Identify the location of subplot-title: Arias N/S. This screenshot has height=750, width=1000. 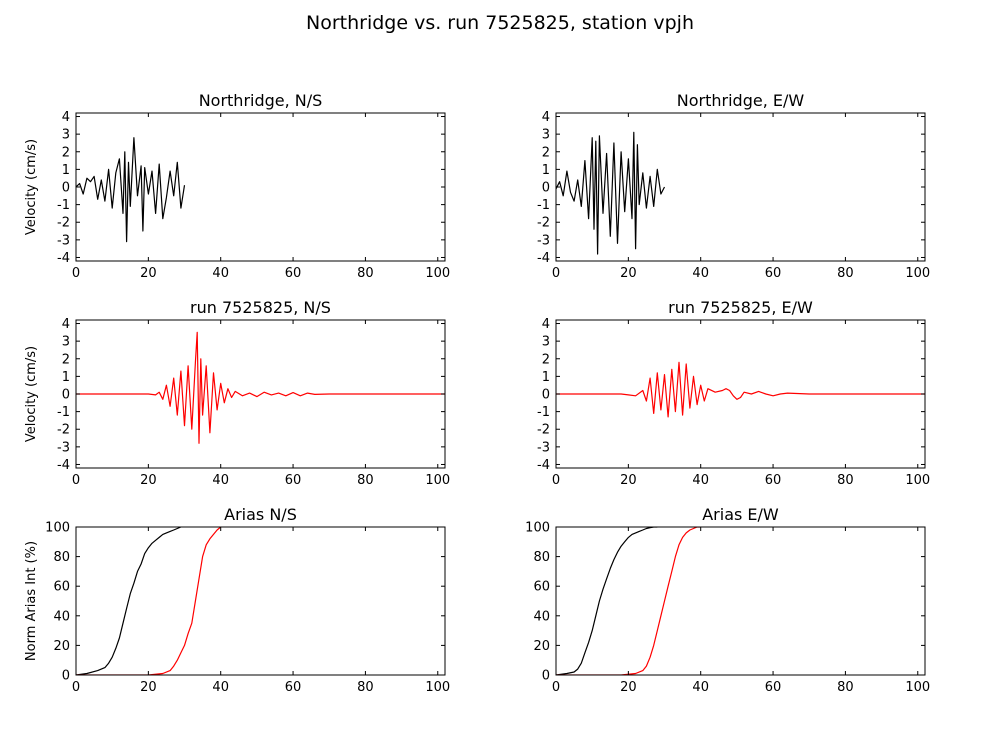
(260, 514).